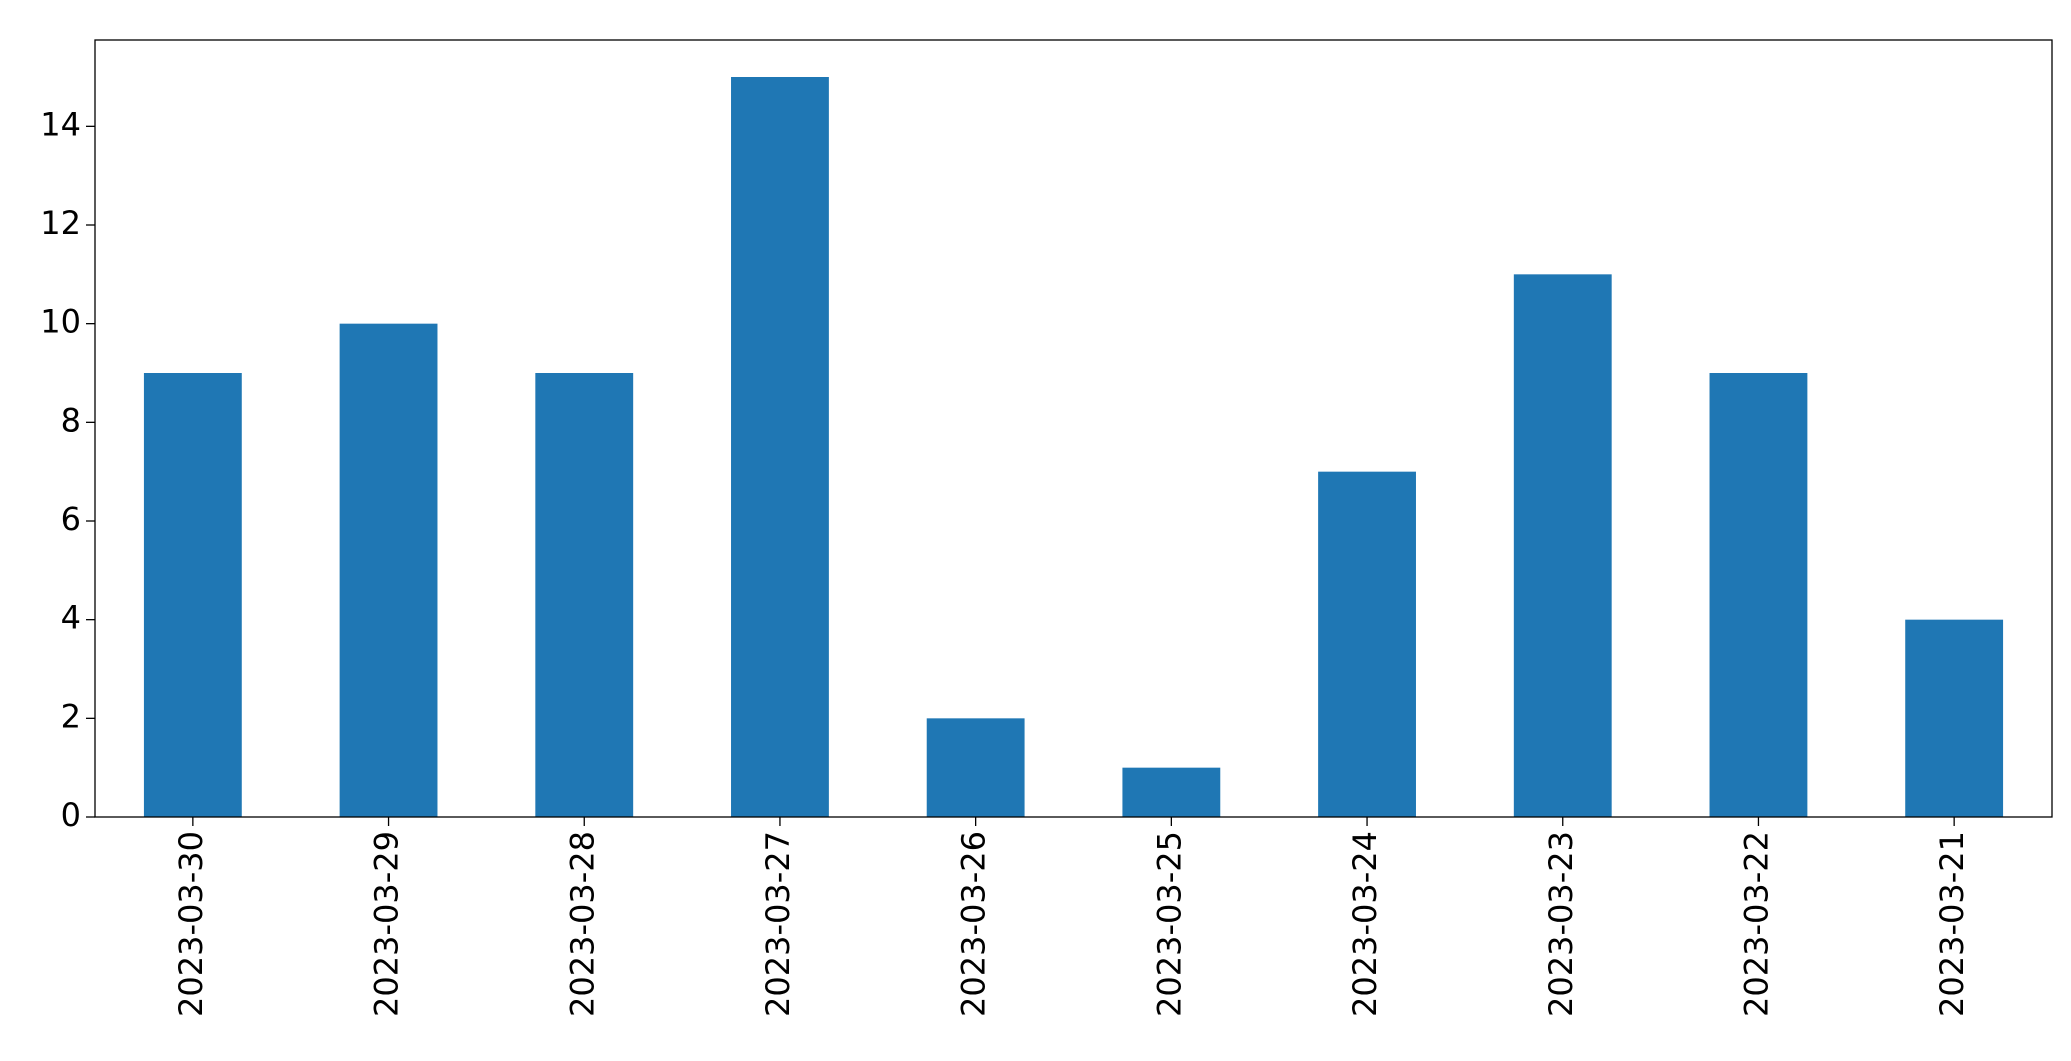  I want to click on x-tick-label: 2023-03-27, so click(778, 924).